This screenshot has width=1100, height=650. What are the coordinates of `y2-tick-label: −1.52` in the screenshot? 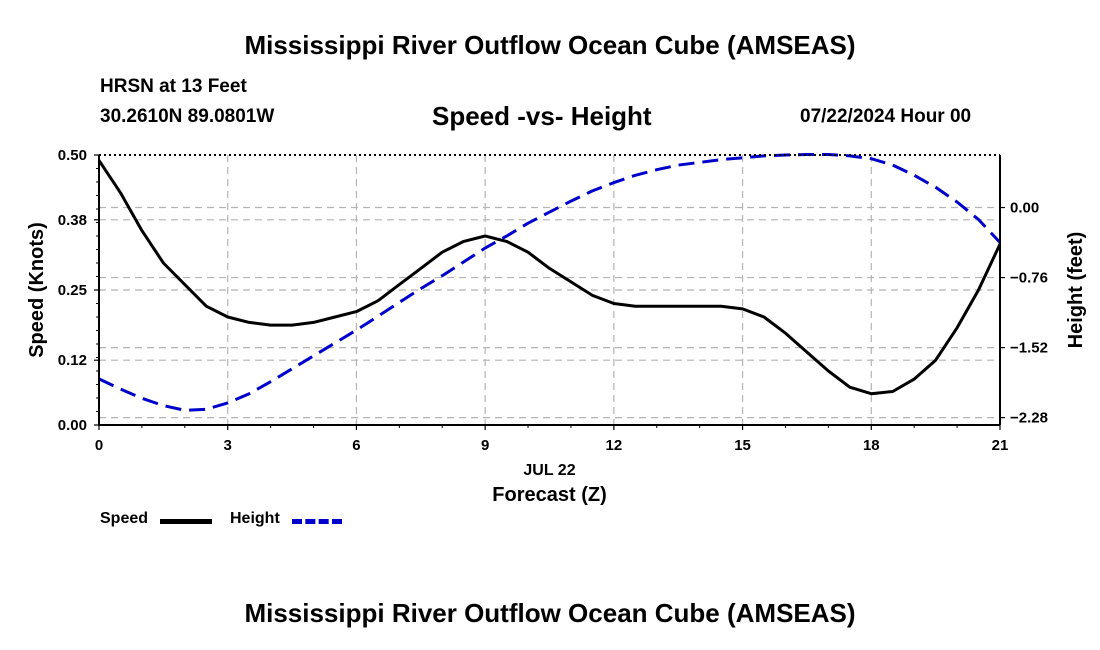 It's located at (1029, 348).